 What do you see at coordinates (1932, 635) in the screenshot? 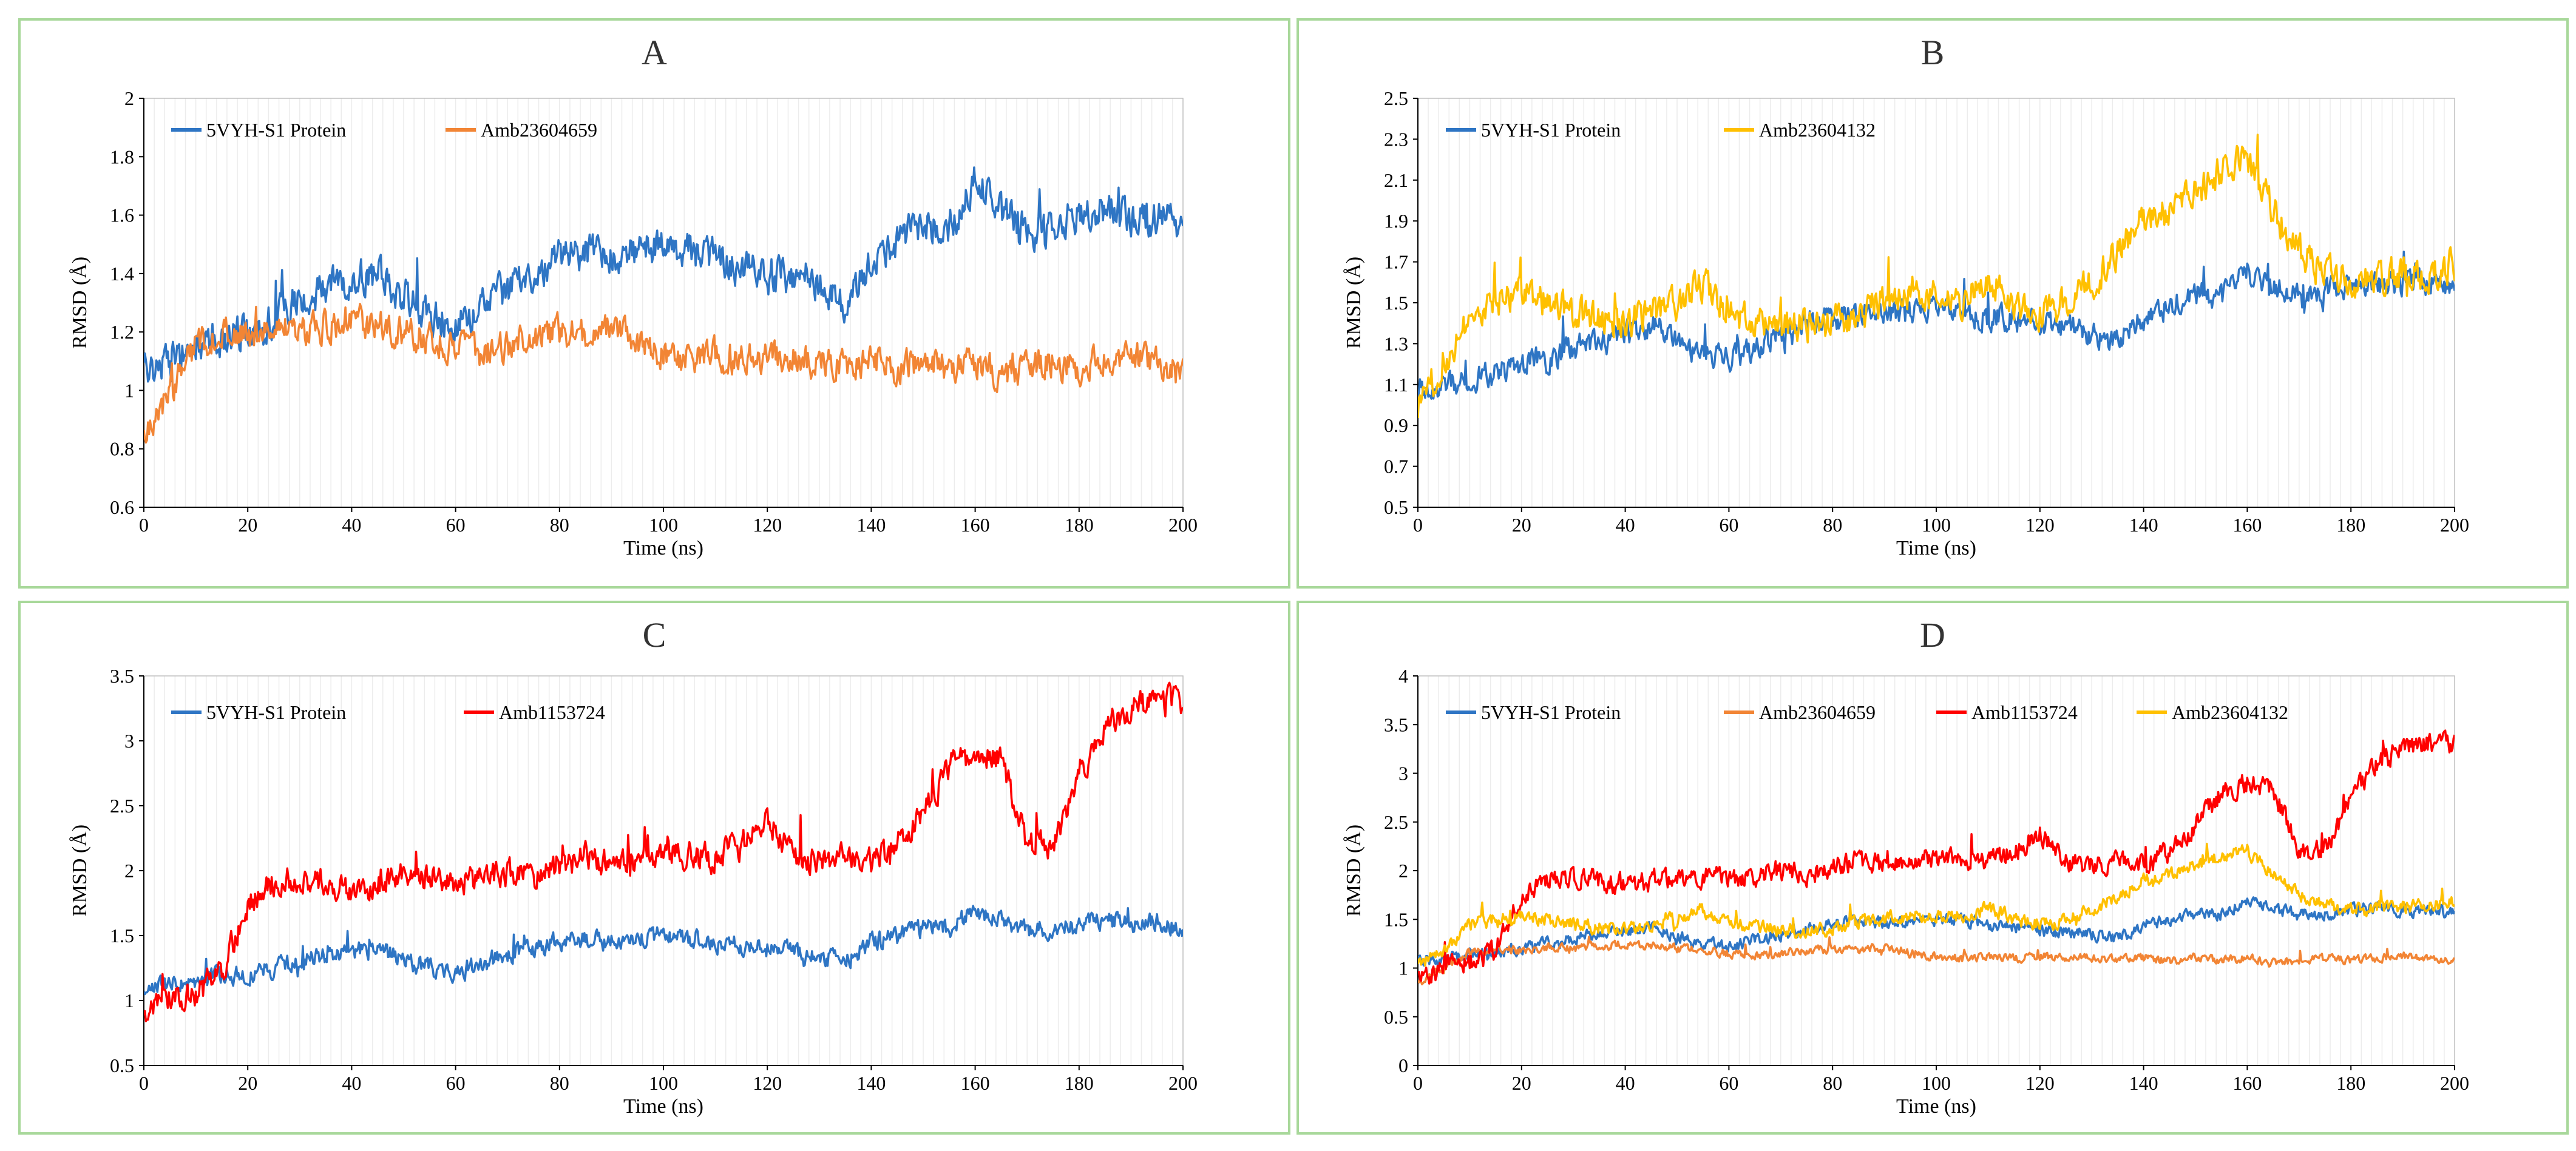
I see `chart-title: D` at bounding box center [1932, 635].